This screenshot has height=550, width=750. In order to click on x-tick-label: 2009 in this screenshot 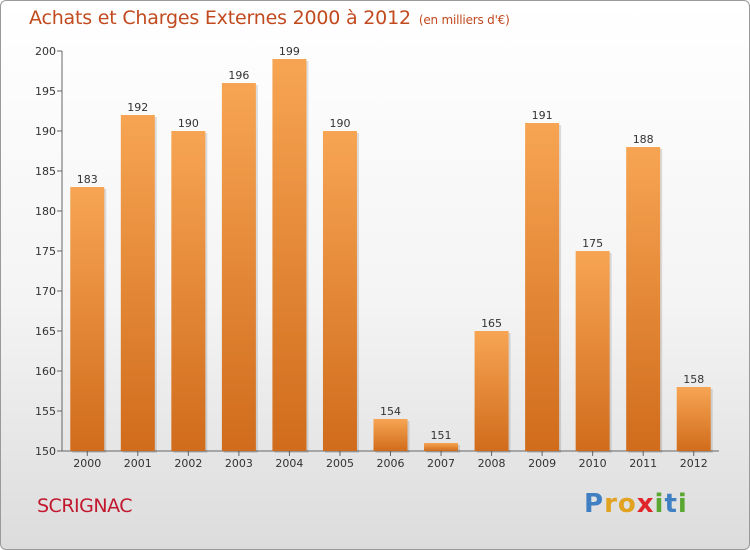, I will do `click(542, 463)`.